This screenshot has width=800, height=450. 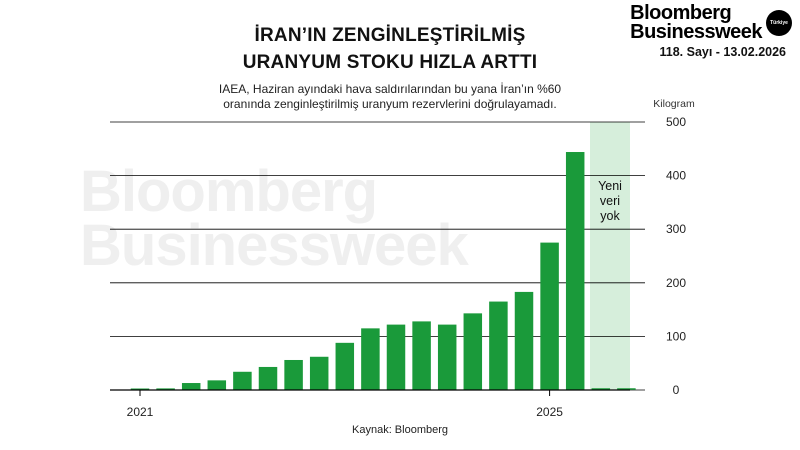 I want to click on y-tick-label: 400, so click(x=676, y=176).